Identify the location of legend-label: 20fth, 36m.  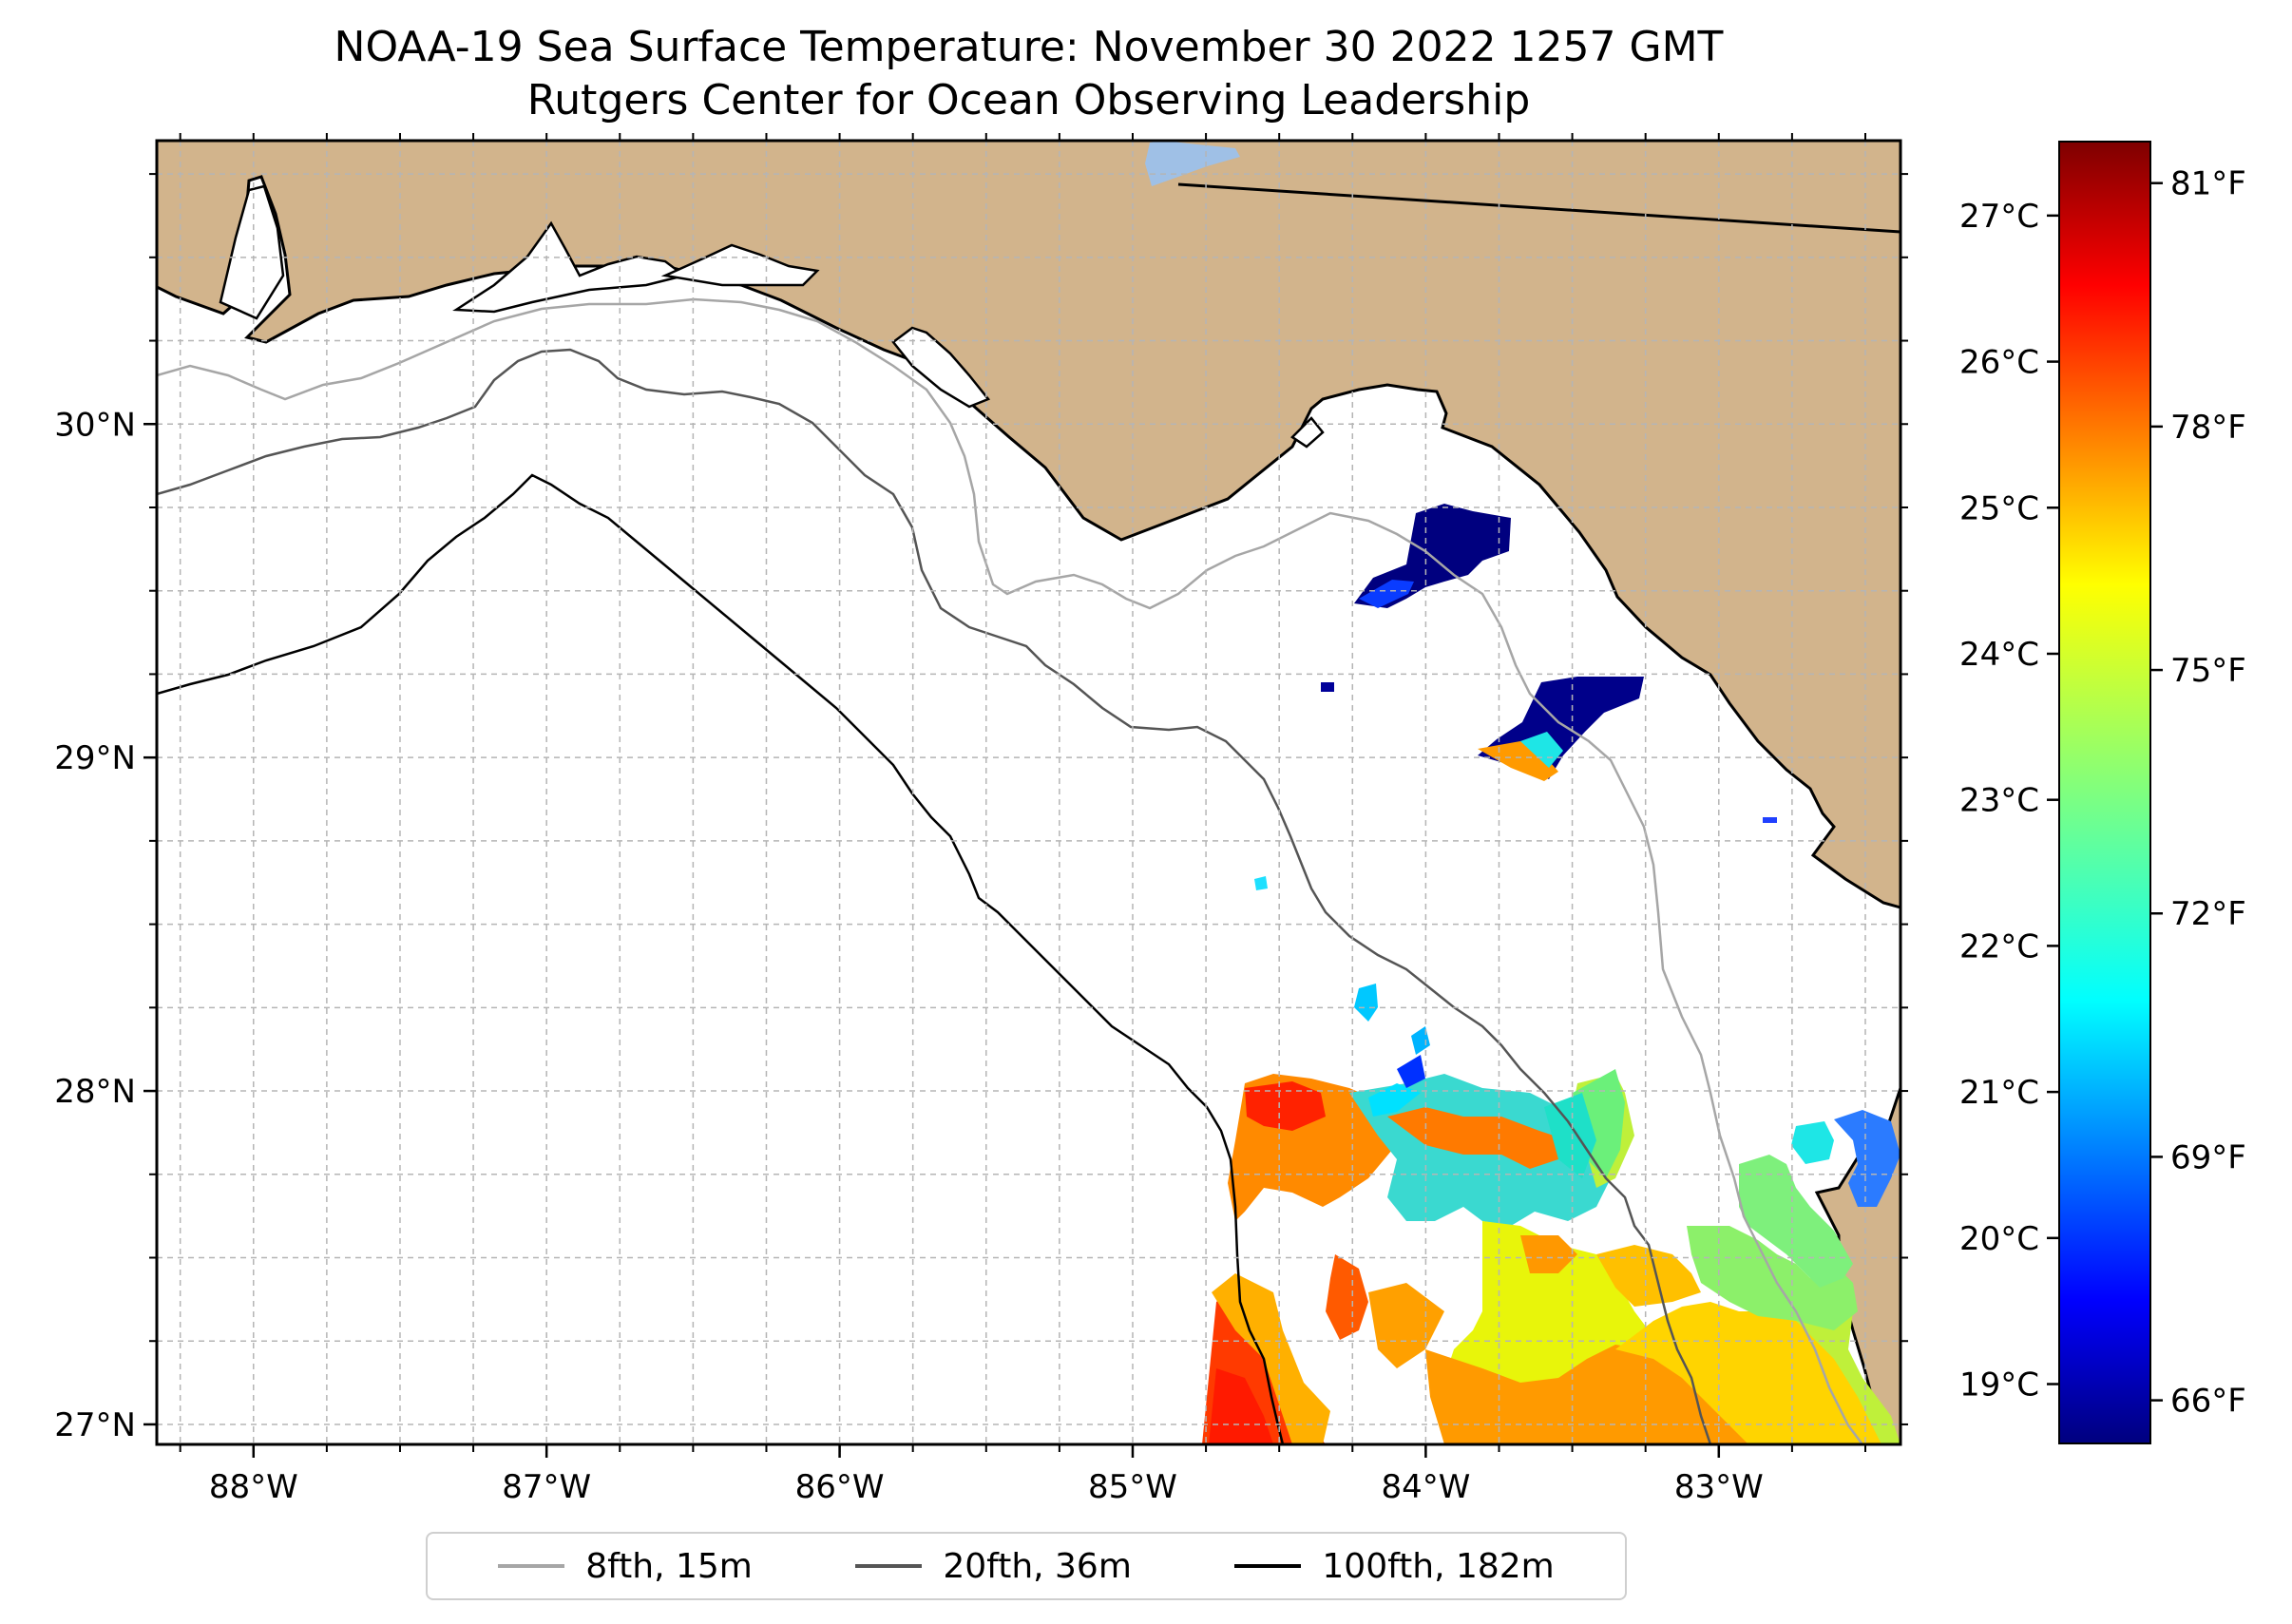
(1037, 1566).